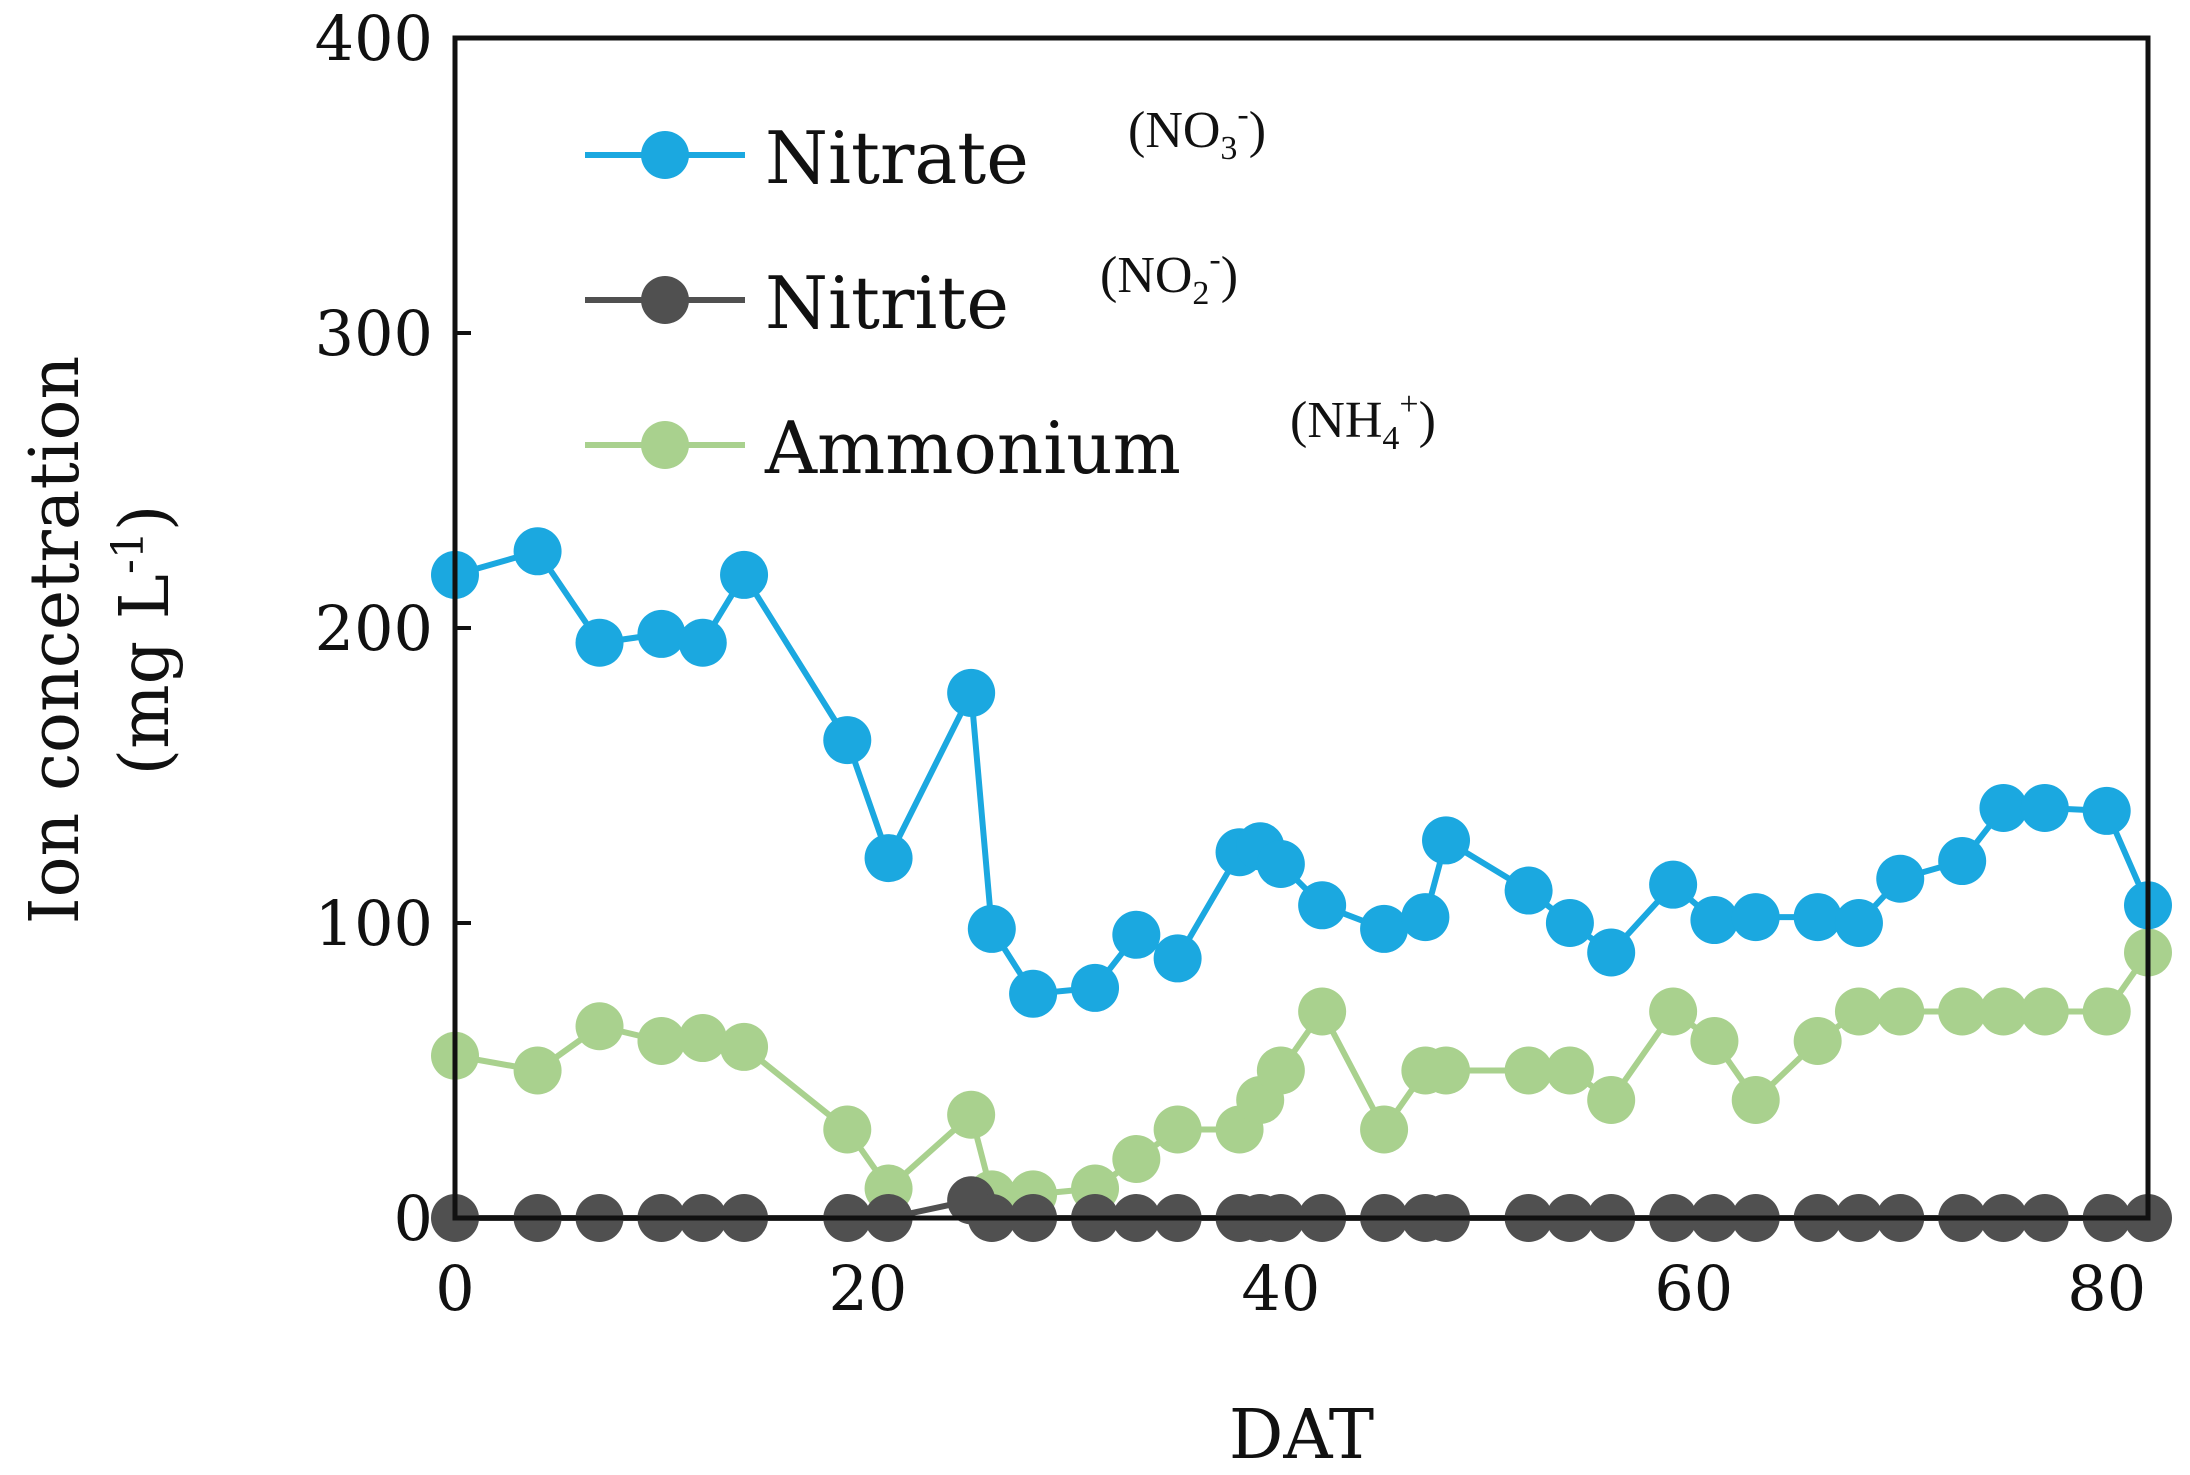 The image size is (2190, 1475). I want to click on x-tick-label: 60, so click(1693, 1288).